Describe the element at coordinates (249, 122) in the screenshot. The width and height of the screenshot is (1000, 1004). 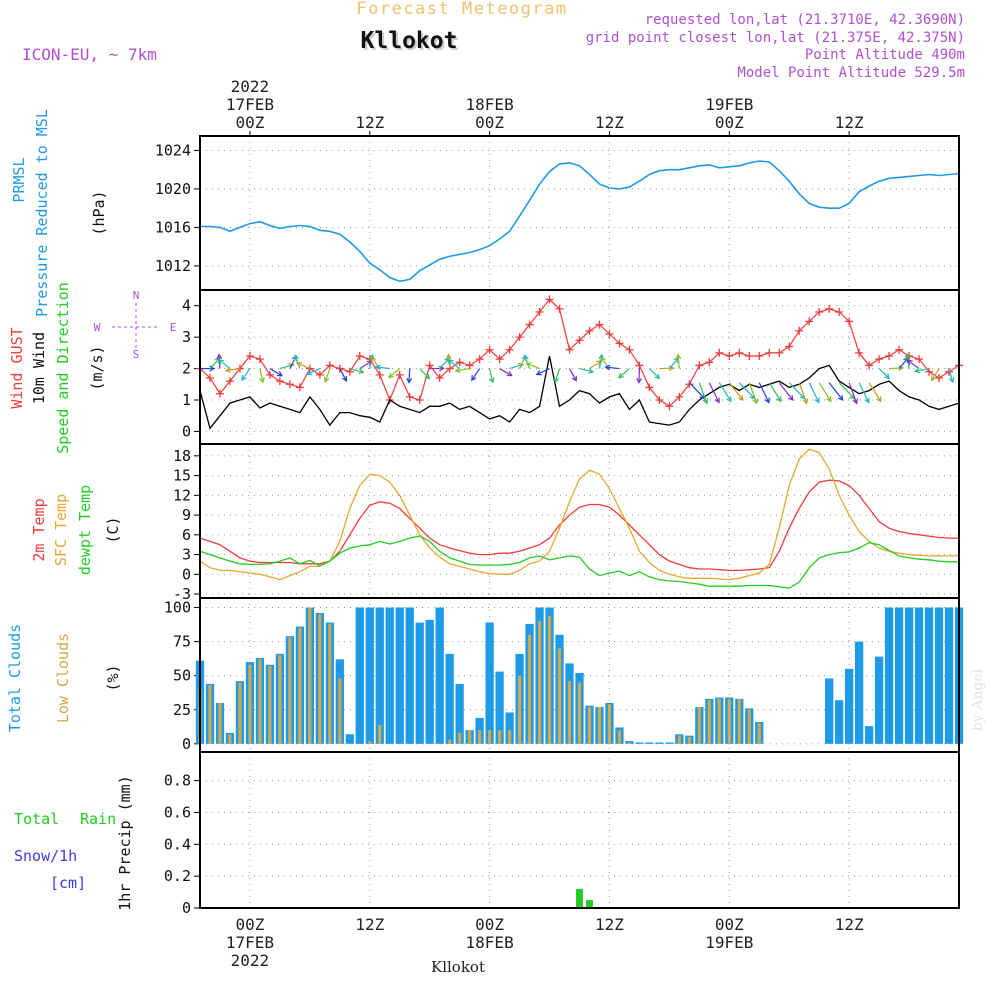
I see `top-time-label-0-2: 00Z` at that location.